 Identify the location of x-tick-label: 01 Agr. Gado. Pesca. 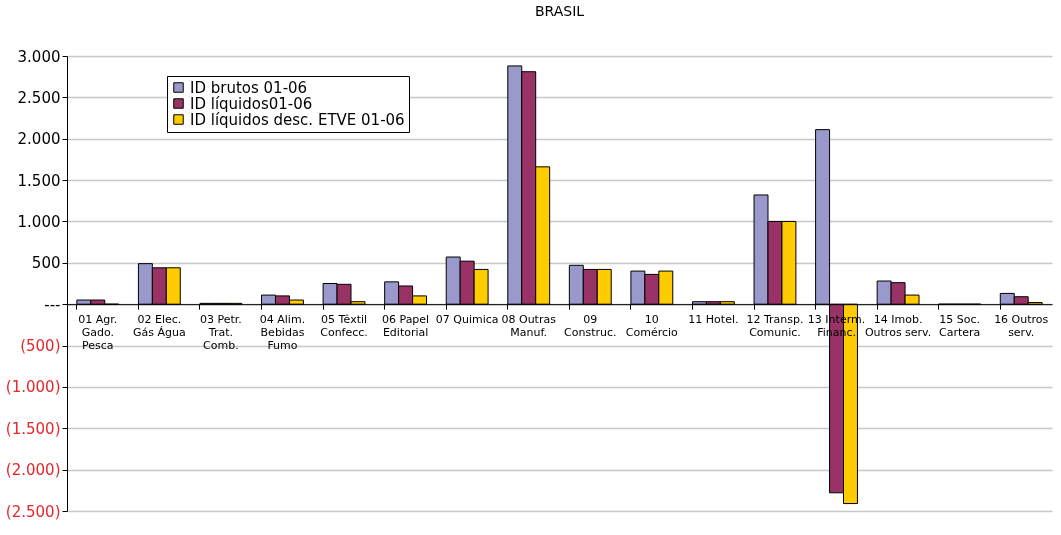
(98, 332).